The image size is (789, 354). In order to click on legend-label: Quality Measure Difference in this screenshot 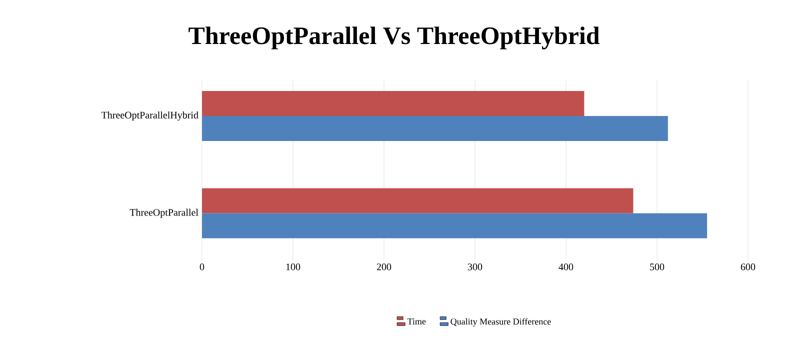, I will do `click(500, 322)`.